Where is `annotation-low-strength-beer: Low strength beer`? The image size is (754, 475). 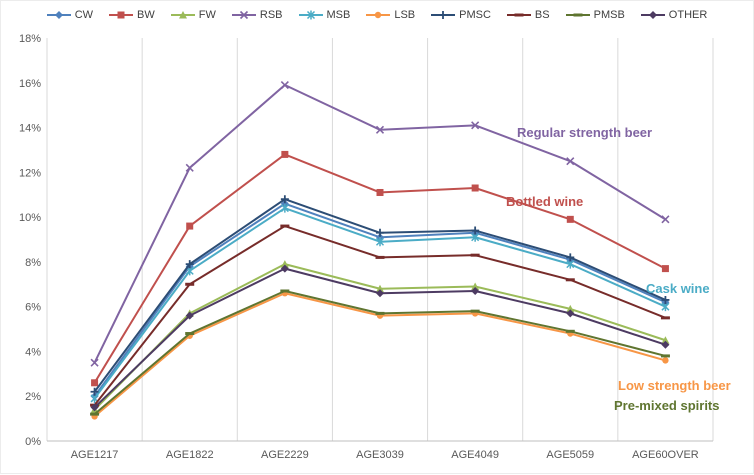
annotation-low-strength-beer: Low strength beer is located at coordinates (674, 385).